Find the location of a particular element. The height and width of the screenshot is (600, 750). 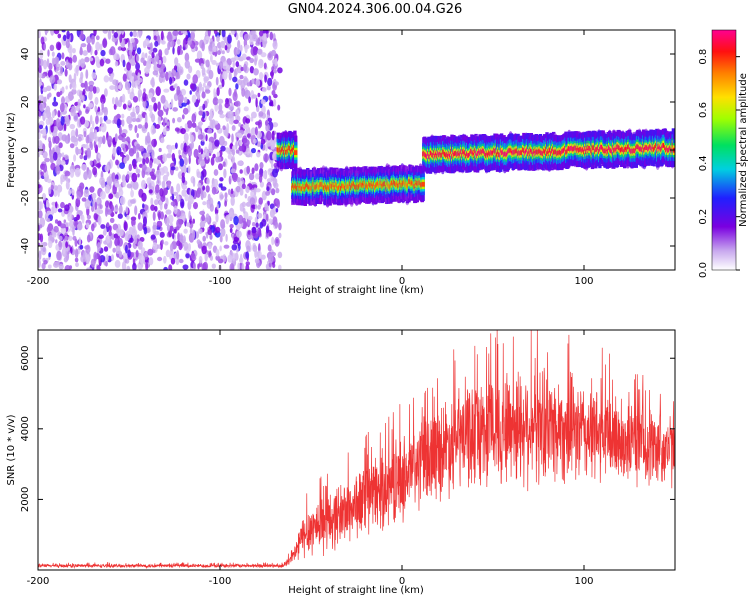

spectrogram-region-noise is located at coordinates (160, 150).